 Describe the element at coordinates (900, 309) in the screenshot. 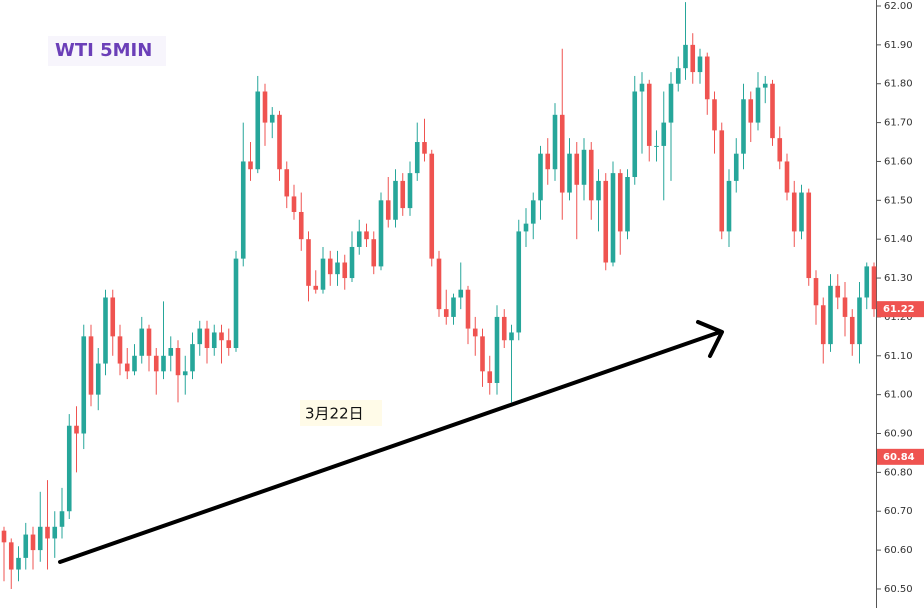

I see `price-marker` at that location.